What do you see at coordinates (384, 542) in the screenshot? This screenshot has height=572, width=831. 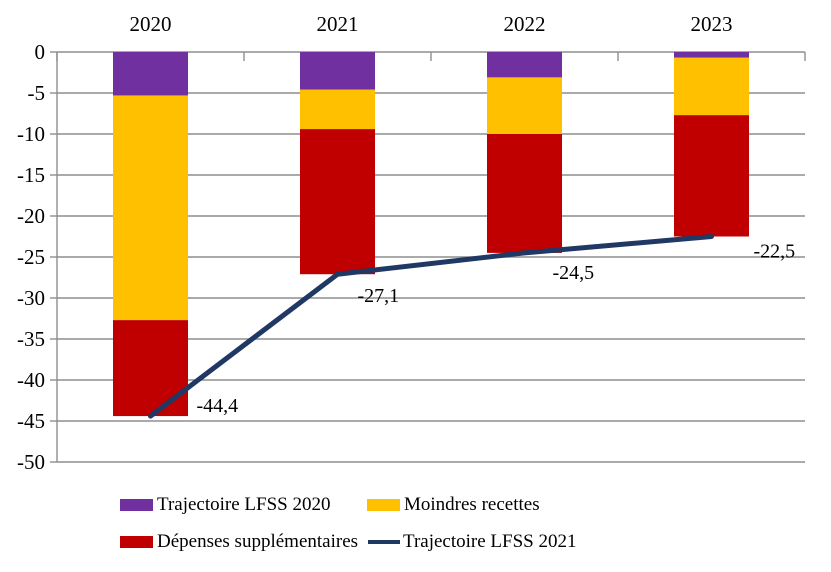 I see `legend-swatch-trajectoire-lfss-2021` at bounding box center [384, 542].